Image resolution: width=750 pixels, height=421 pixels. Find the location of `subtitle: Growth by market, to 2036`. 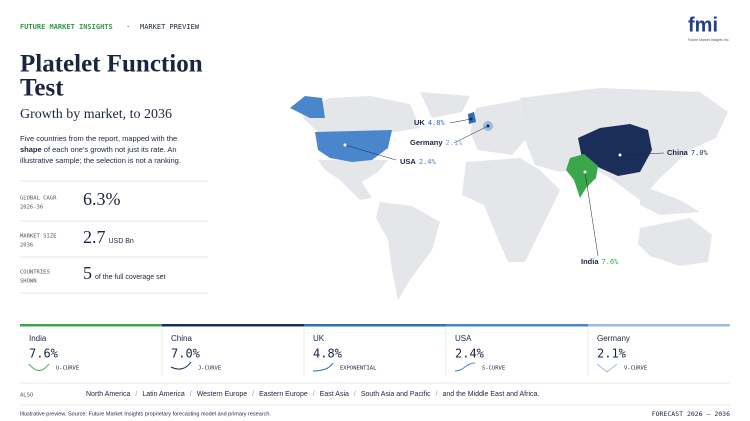

subtitle: Growth by market, to 2036 is located at coordinates (96, 114).